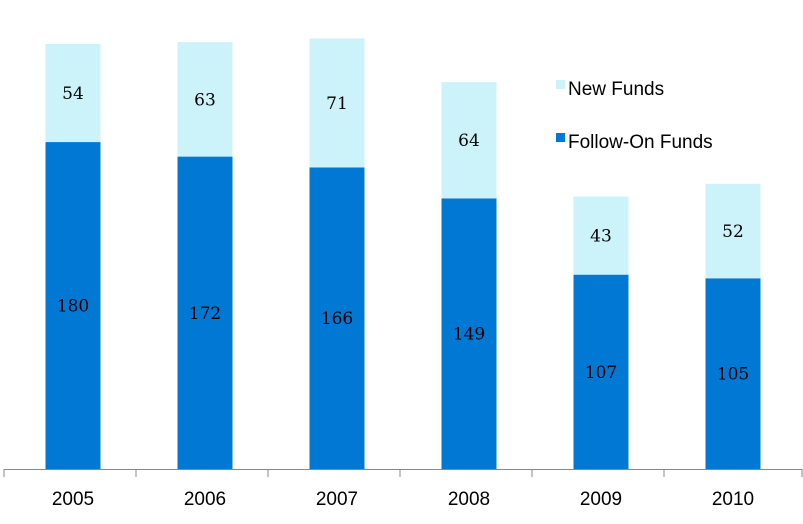 The height and width of the screenshot is (524, 803). I want to click on data-label-follow-on-funds-2008: 149, so click(469, 335).